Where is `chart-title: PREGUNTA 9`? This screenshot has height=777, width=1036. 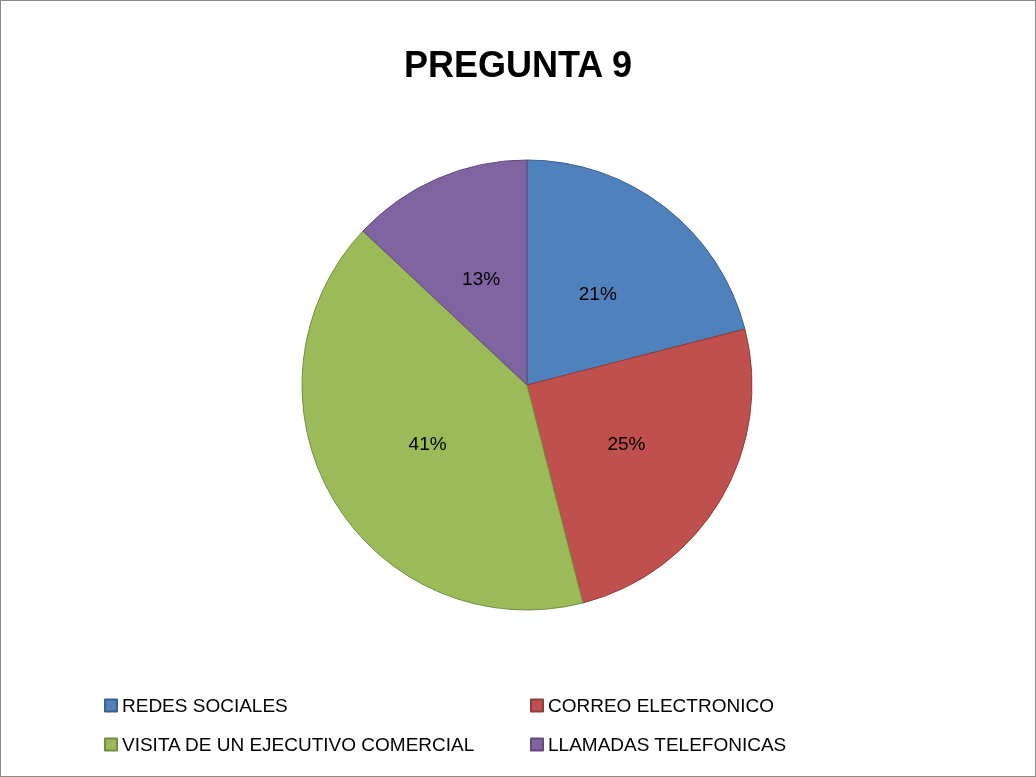 chart-title: PREGUNTA 9 is located at coordinates (518, 64).